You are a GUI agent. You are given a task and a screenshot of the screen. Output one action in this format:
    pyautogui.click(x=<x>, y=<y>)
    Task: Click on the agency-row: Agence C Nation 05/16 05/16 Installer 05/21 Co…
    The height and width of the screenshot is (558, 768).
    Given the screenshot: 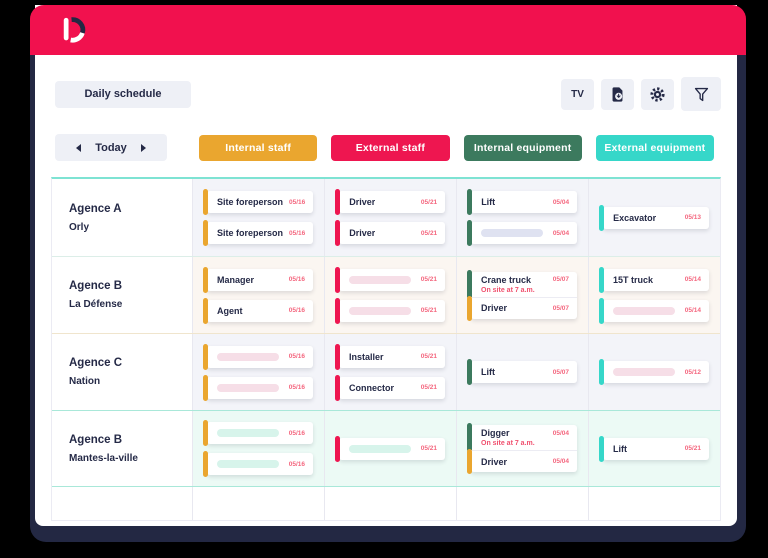 What is the action you would take?
    pyautogui.click(x=386, y=371)
    